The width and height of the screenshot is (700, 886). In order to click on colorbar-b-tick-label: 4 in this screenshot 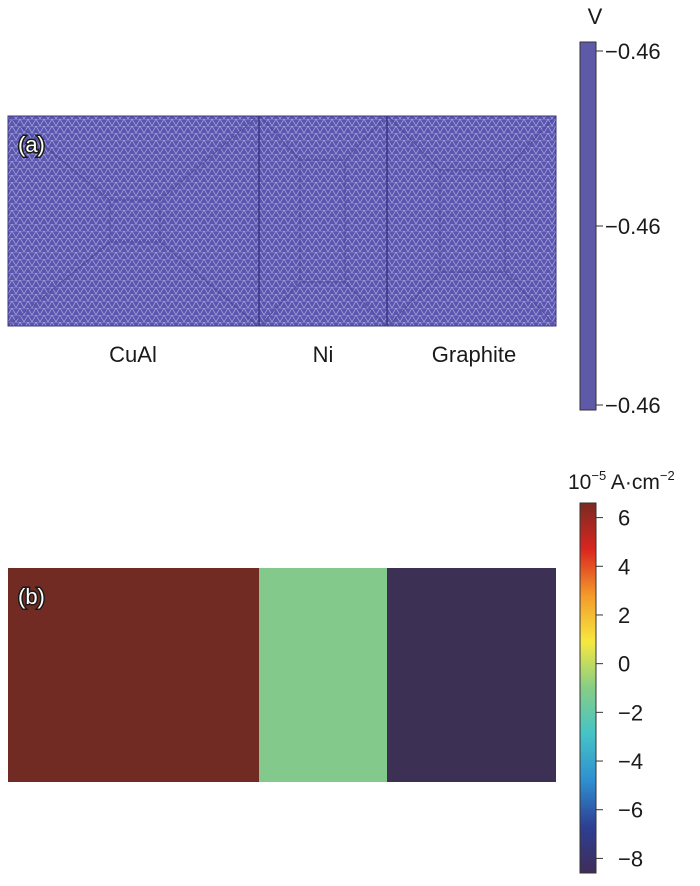, I will do `click(624, 566)`.